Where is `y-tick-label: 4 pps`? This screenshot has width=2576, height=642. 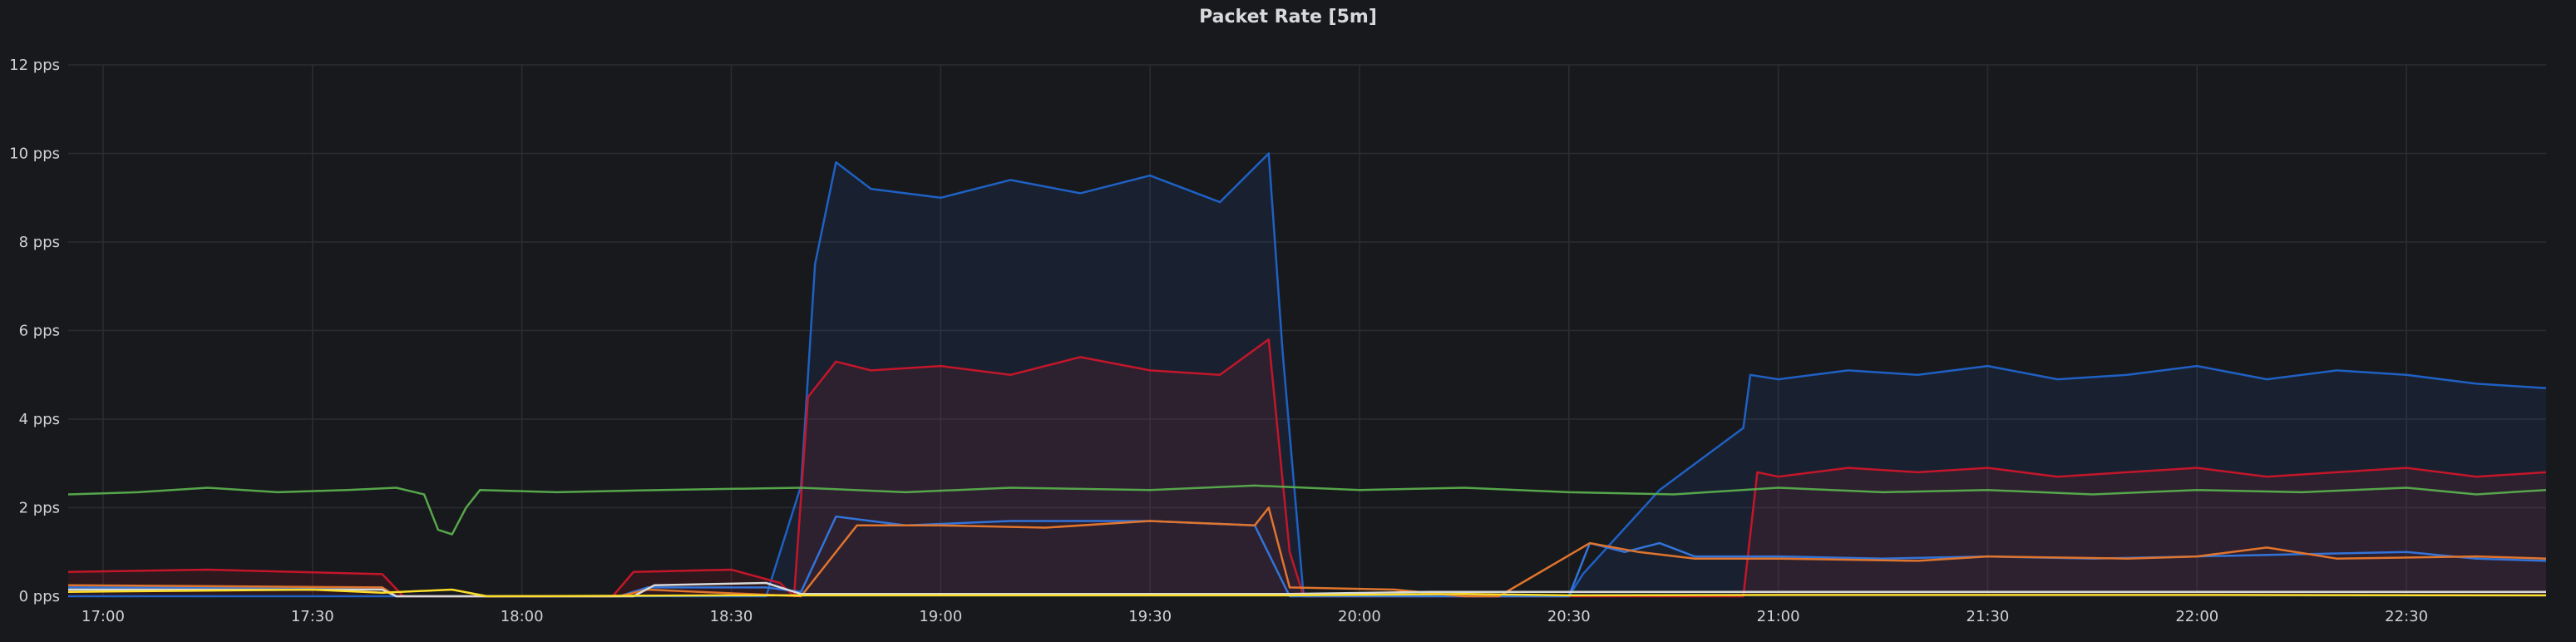 y-tick-label: 4 pps is located at coordinates (39, 419).